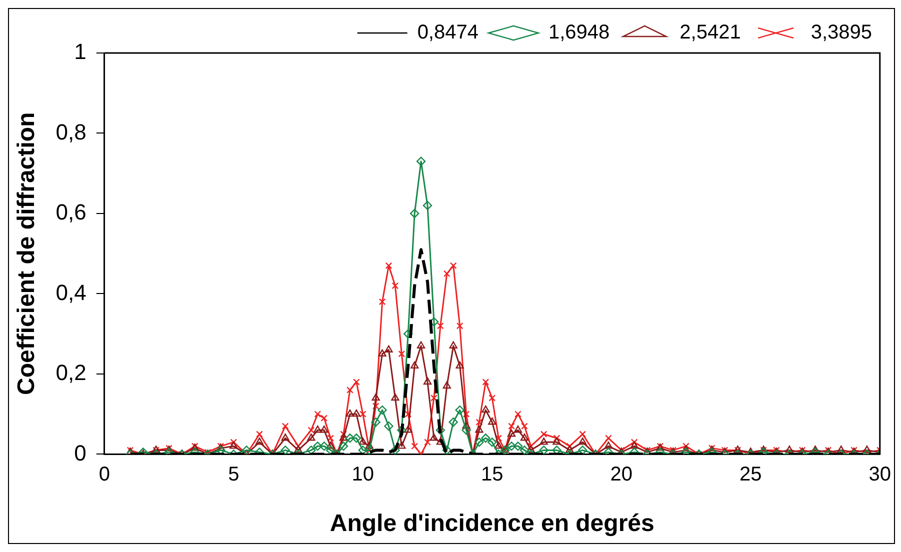 The width and height of the screenshot is (901, 552). I want to click on y-tick-label: 0,8, so click(71, 131).